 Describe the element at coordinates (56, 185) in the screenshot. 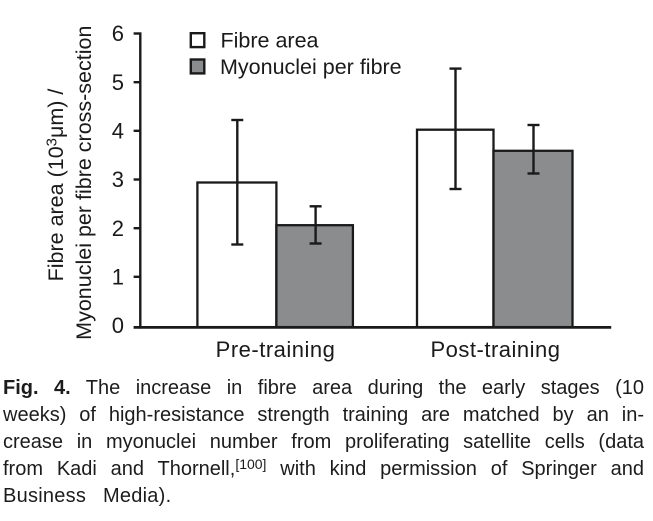

I see `svg-text: Fibre area (103μm) /` at that location.